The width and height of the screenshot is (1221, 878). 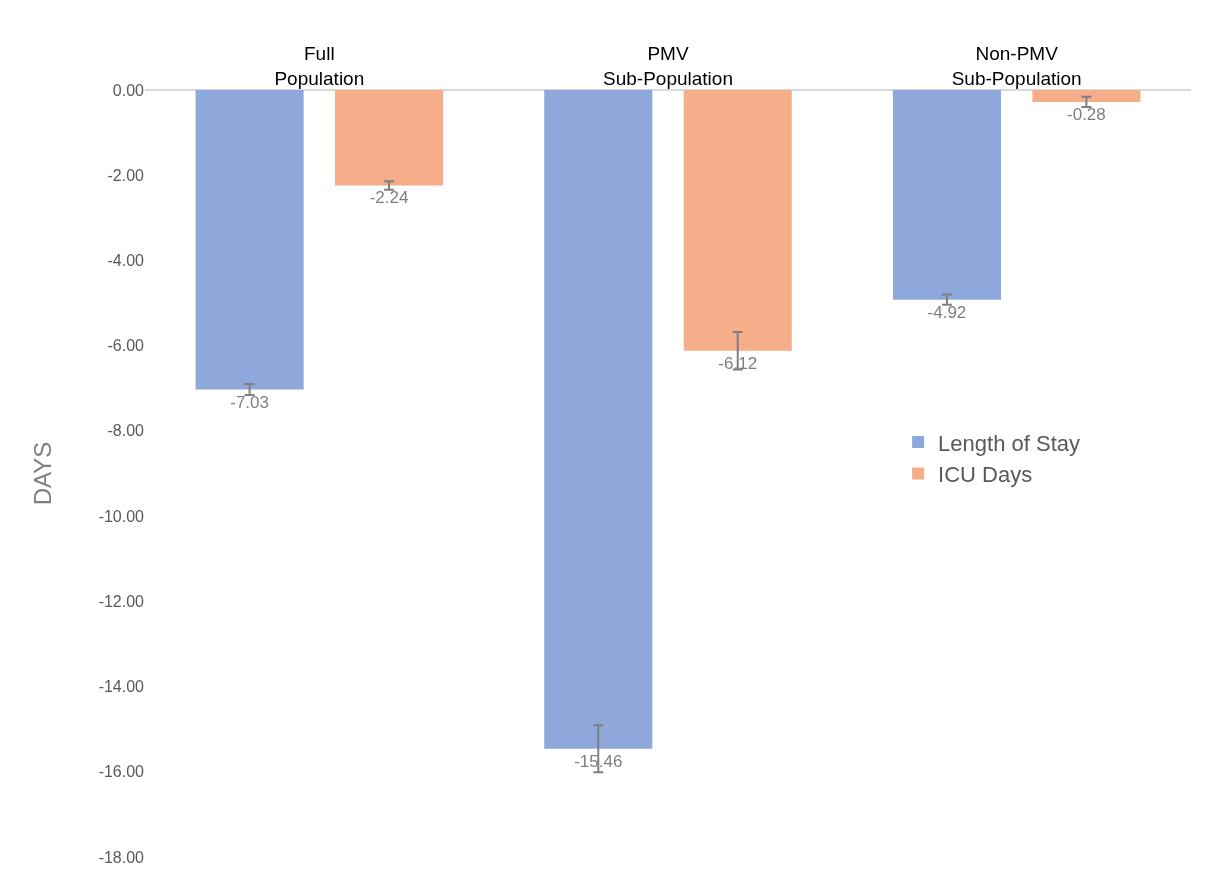 What do you see at coordinates (42, 473) in the screenshot?
I see `y-axis-title: DAYS` at bounding box center [42, 473].